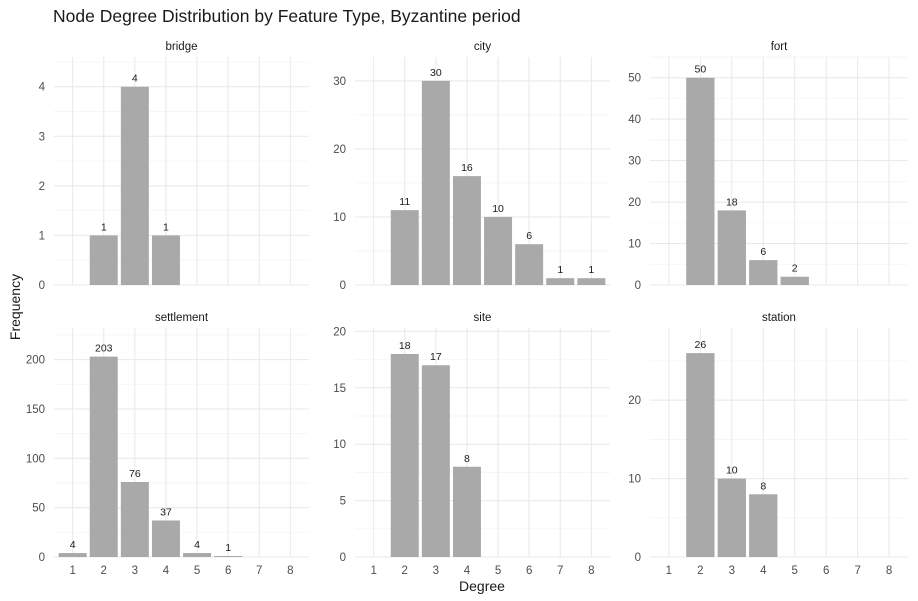  Describe the element at coordinates (35, 410) in the screenshot. I see `y-tick-label: 150` at that location.